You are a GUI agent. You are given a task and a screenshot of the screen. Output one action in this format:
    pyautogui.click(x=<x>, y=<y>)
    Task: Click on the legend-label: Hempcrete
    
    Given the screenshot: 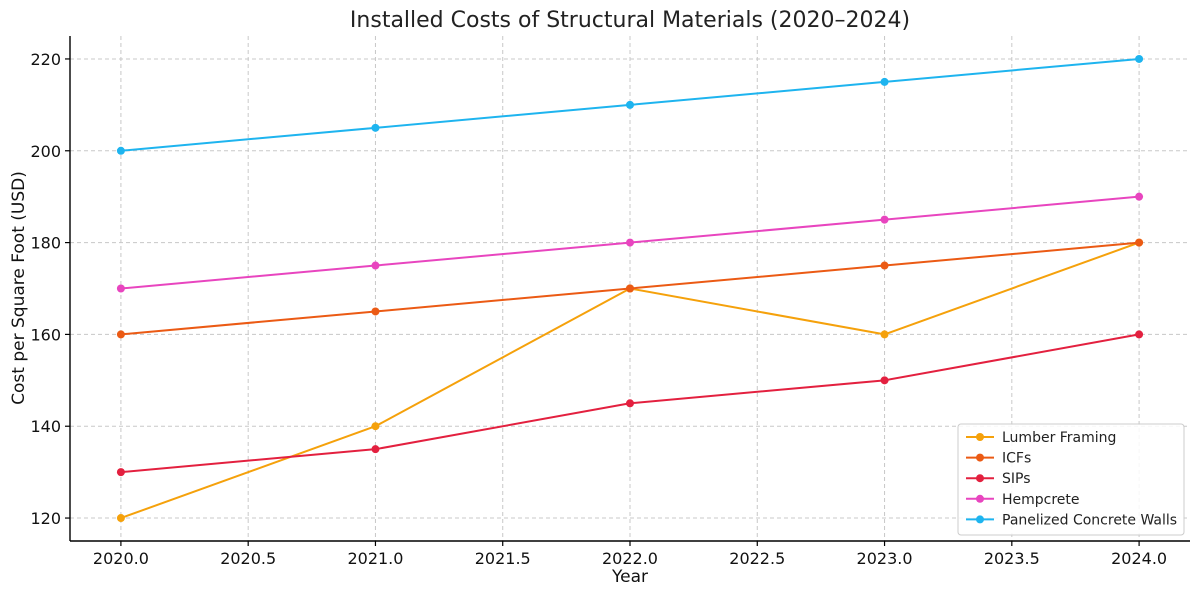 What is the action you would take?
    pyautogui.click(x=1041, y=500)
    